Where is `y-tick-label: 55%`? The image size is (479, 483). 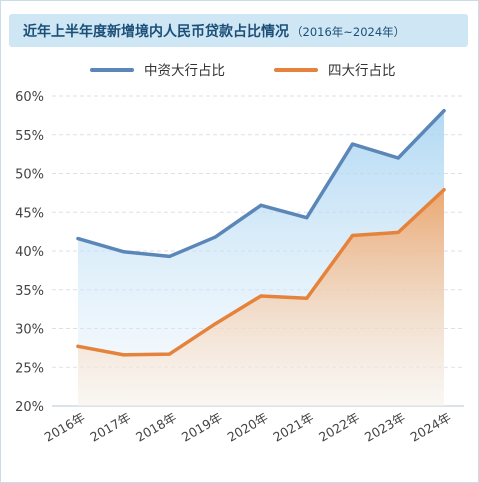 y-tick-label: 55% is located at coordinates (29, 136).